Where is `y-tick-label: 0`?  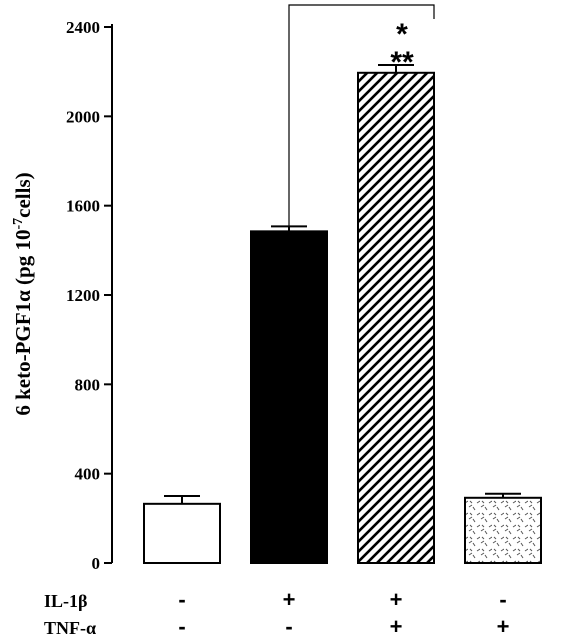 y-tick-label: 0 is located at coordinates (96, 563).